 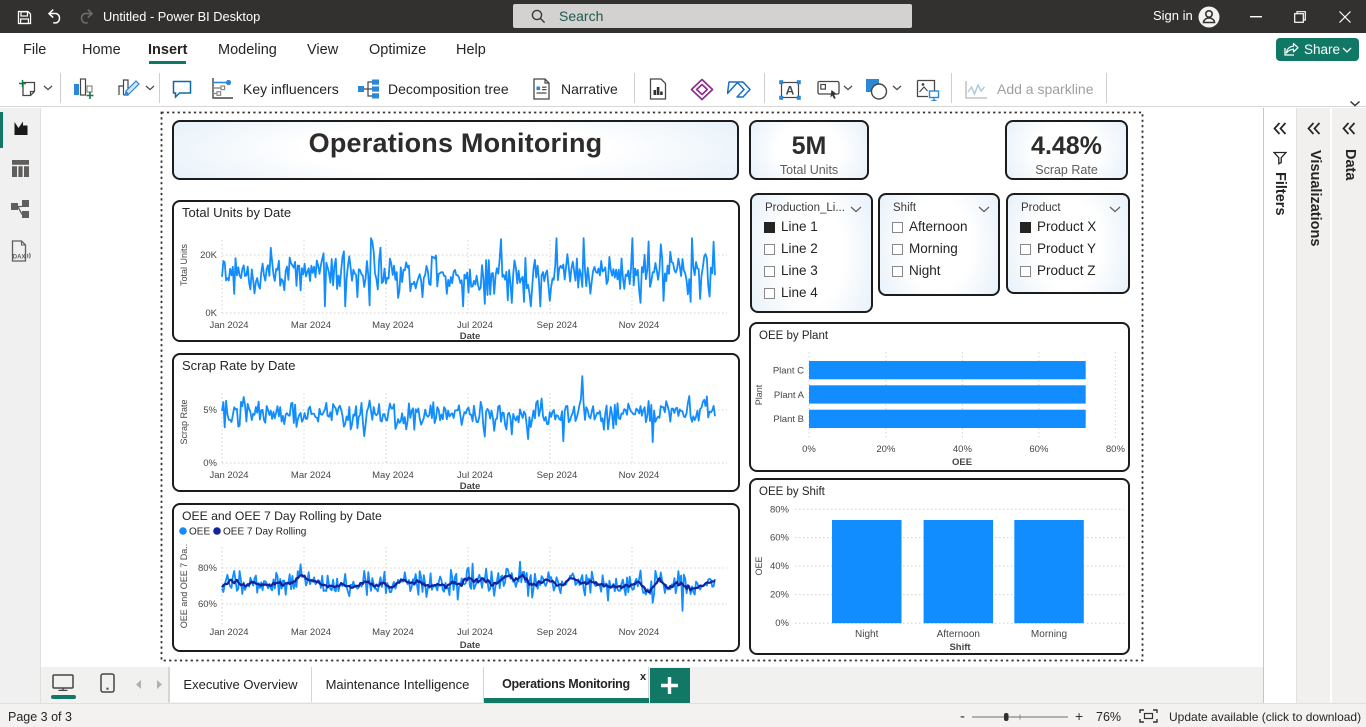 I want to click on svg-text: Scrap Rate by Date, so click(x=238, y=365).